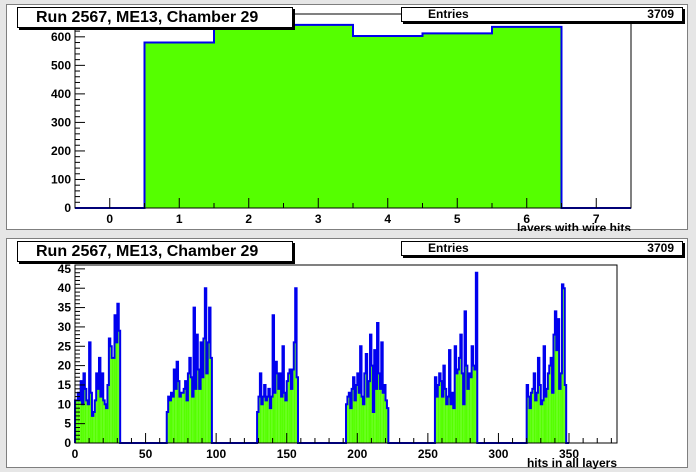  I want to click on stats-entries-value: 3709, so click(660, 14).